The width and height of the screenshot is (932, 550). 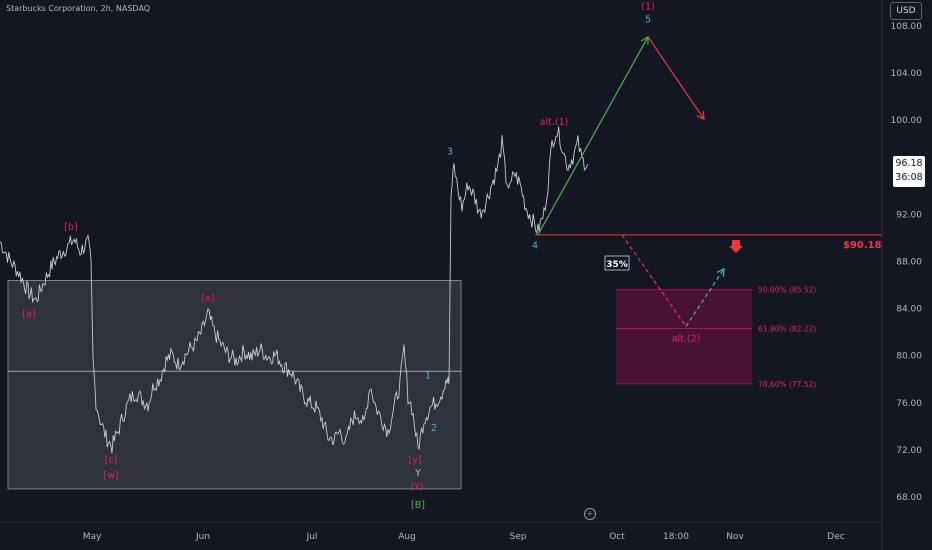 What do you see at coordinates (700, 116) in the screenshot?
I see `correction-projection-down-head` at bounding box center [700, 116].